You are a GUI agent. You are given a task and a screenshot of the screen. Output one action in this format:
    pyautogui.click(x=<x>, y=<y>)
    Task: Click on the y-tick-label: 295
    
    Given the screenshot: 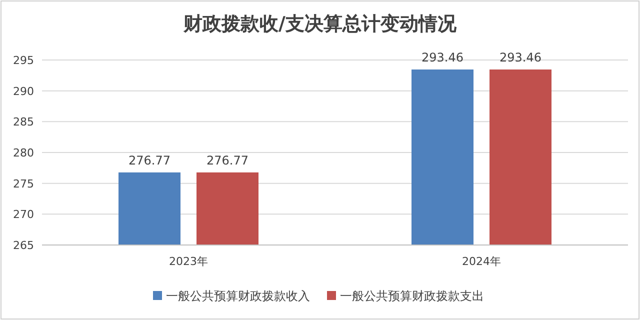 What is the action you would take?
    pyautogui.click(x=23, y=60)
    